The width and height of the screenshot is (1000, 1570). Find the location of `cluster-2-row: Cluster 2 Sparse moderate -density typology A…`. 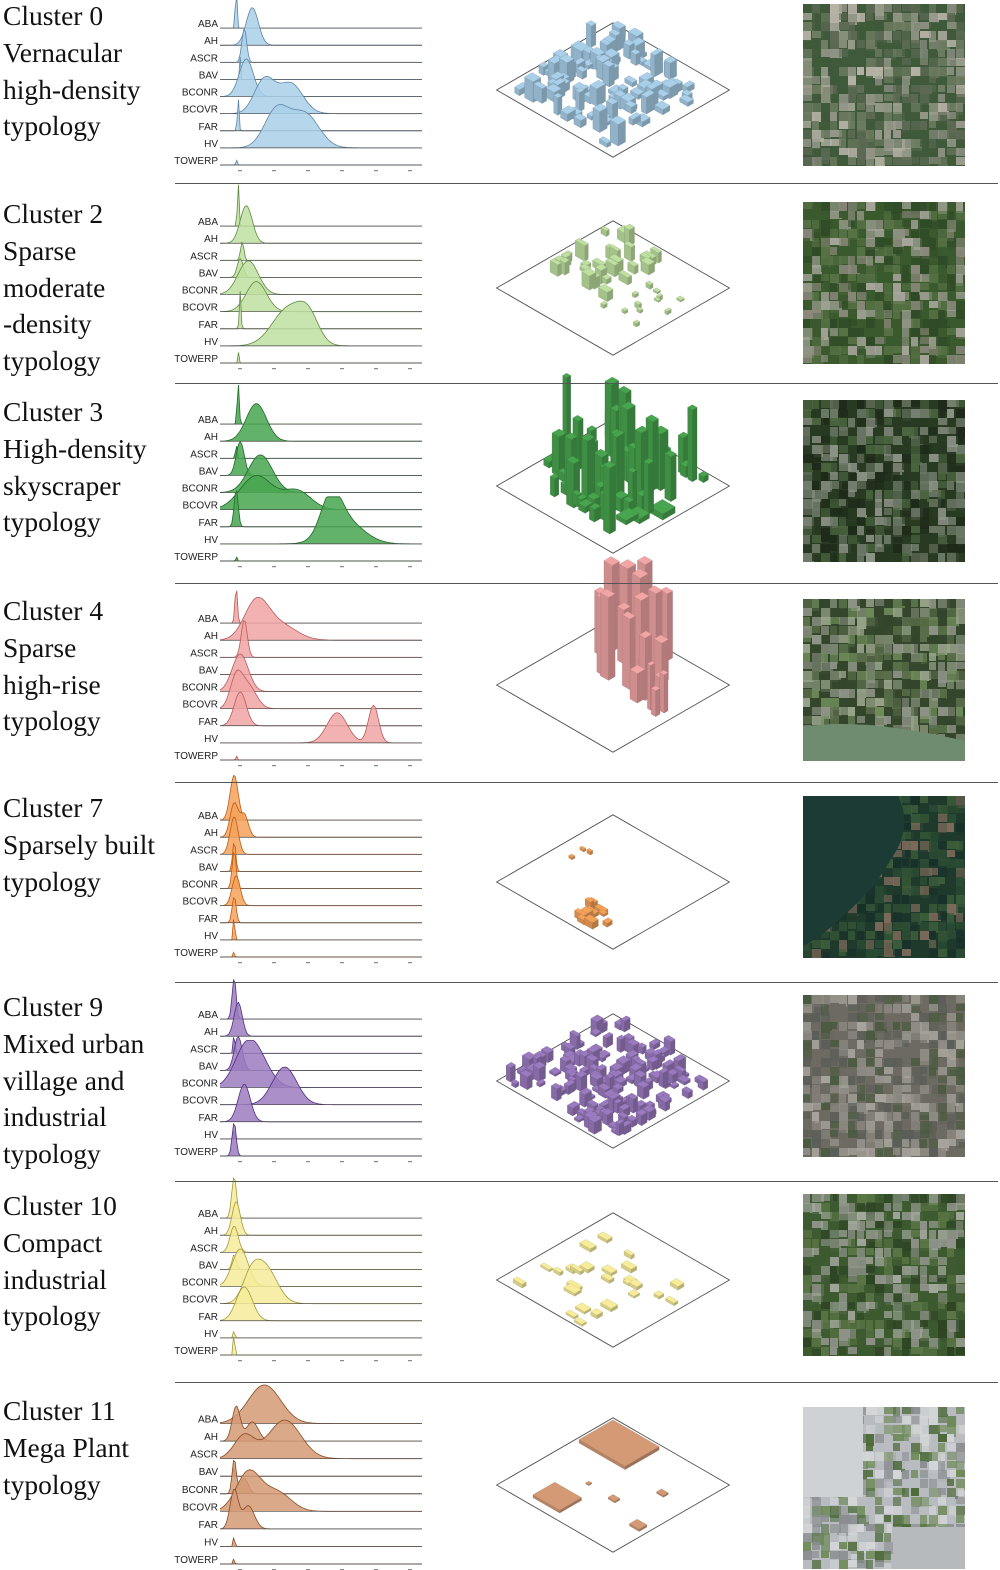

cluster-2-row: Cluster 2 Sparse moderate -density typology A… is located at coordinates (500, 280).